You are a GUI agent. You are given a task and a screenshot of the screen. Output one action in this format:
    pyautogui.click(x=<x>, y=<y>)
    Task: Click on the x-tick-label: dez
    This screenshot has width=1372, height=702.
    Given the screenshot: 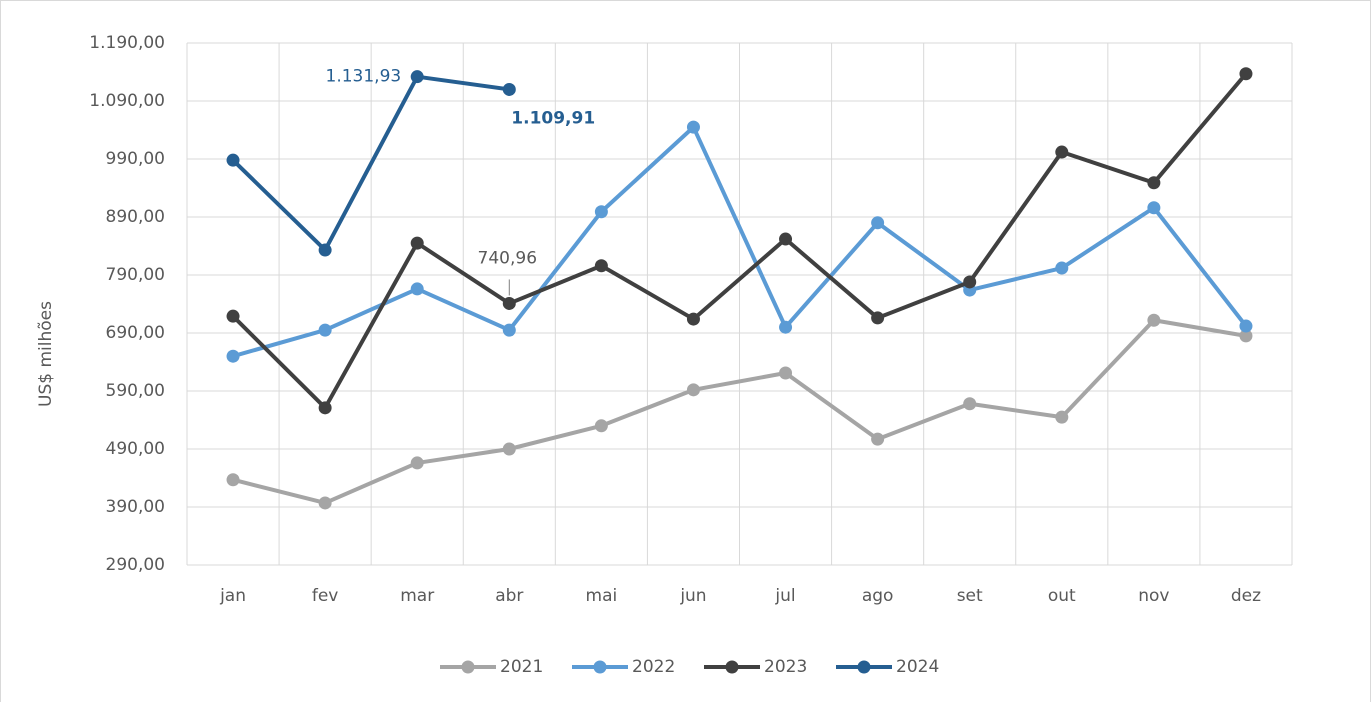 What is the action you would take?
    pyautogui.click(x=1246, y=596)
    